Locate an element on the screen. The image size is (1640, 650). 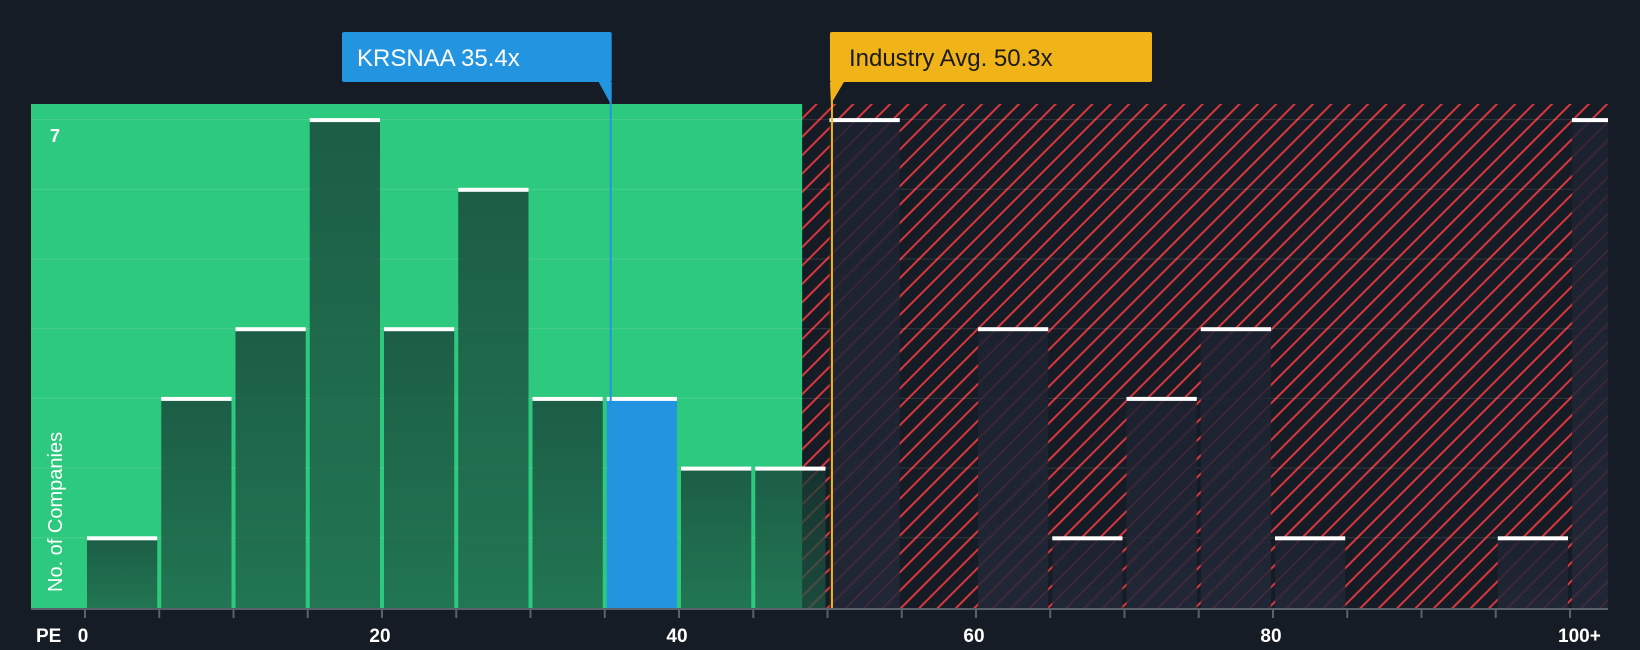
company-marker: KRSNAA 35.4x is located at coordinates (477, 320).